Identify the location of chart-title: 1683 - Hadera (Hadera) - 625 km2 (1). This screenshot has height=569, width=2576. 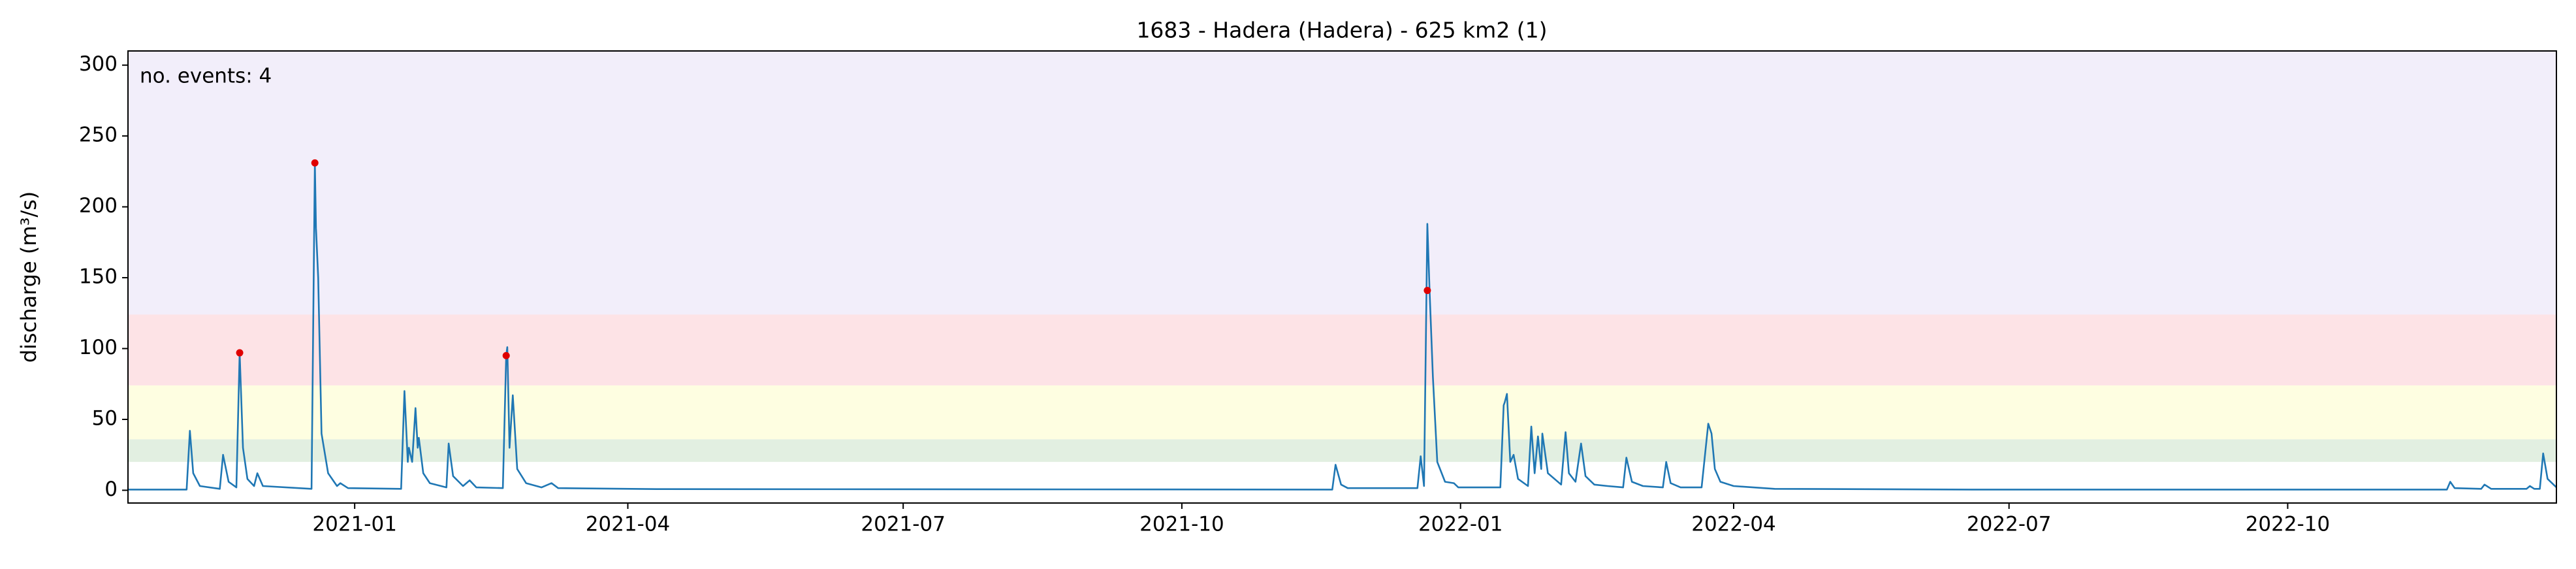
(1342, 30).